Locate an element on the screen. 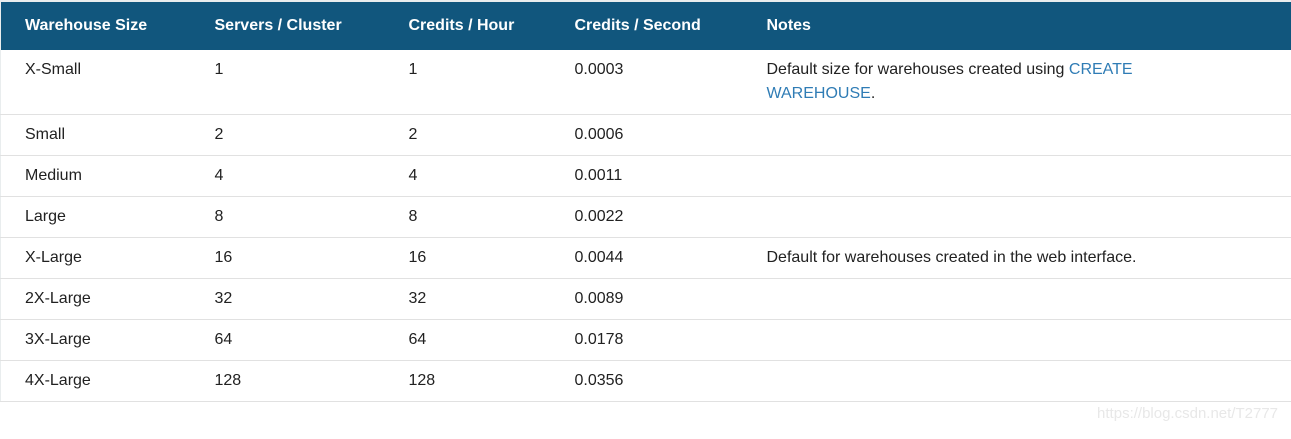  cell-servers: 16 is located at coordinates (287, 258).